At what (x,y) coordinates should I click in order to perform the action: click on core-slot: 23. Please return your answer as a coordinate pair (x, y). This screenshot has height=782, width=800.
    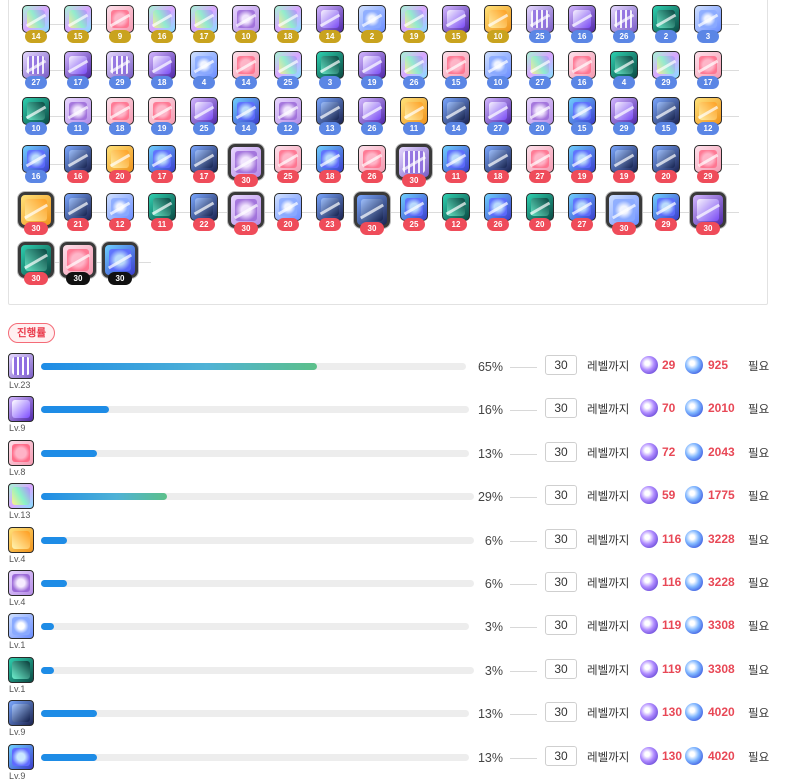
    Looking at the image, I should click on (330, 212).